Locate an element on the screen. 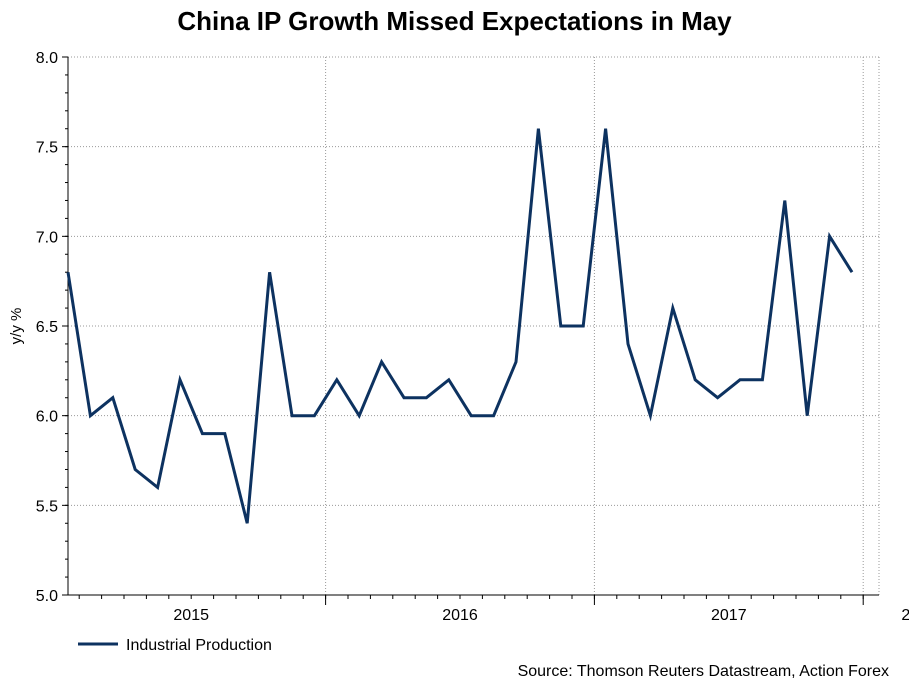 Image resolution: width=909 pixels, height=682 pixels. x-tick-label: 2016 is located at coordinates (460, 615).